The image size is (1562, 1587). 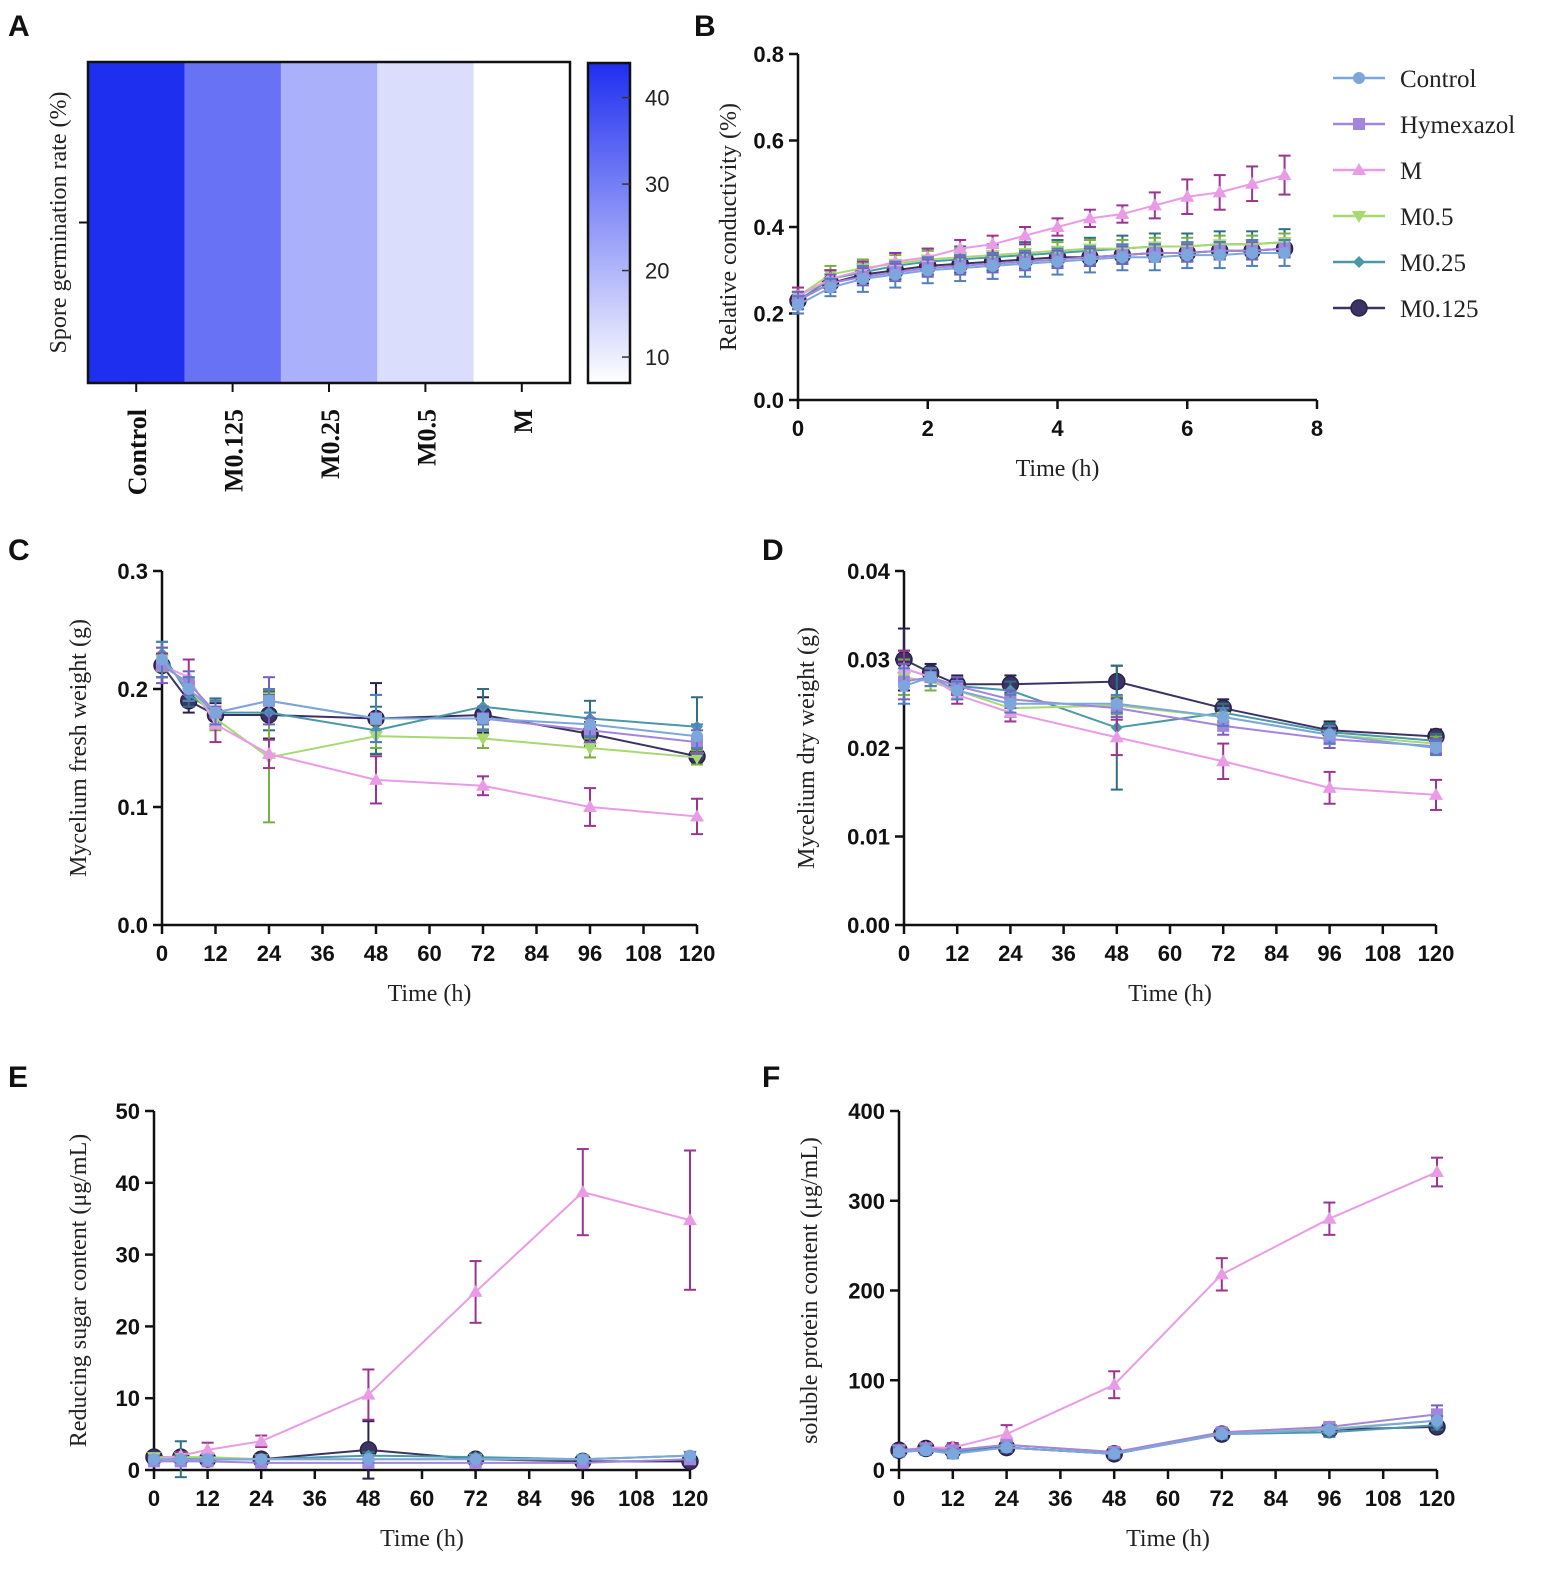 What do you see at coordinates (868, 925) in the screenshot?
I see `y-tick-label: 0.00` at bounding box center [868, 925].